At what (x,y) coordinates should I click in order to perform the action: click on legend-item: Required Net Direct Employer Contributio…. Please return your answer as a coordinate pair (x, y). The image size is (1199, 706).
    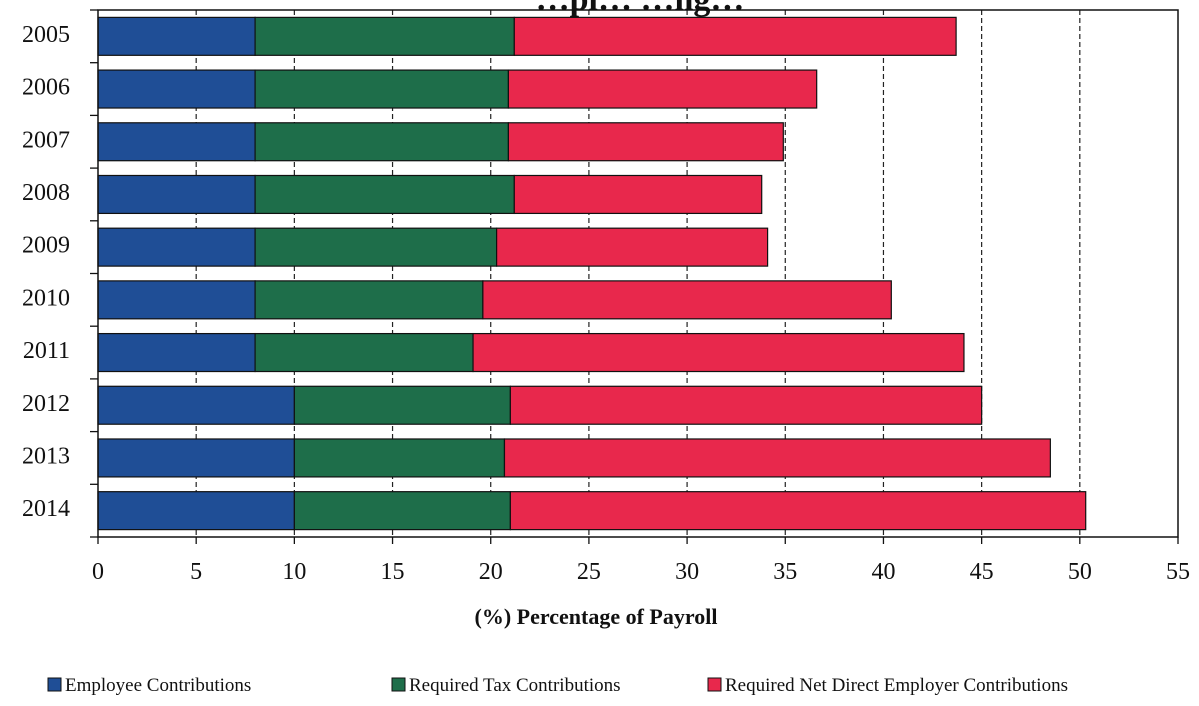
    Looking at the image, I should click on (887, 685).